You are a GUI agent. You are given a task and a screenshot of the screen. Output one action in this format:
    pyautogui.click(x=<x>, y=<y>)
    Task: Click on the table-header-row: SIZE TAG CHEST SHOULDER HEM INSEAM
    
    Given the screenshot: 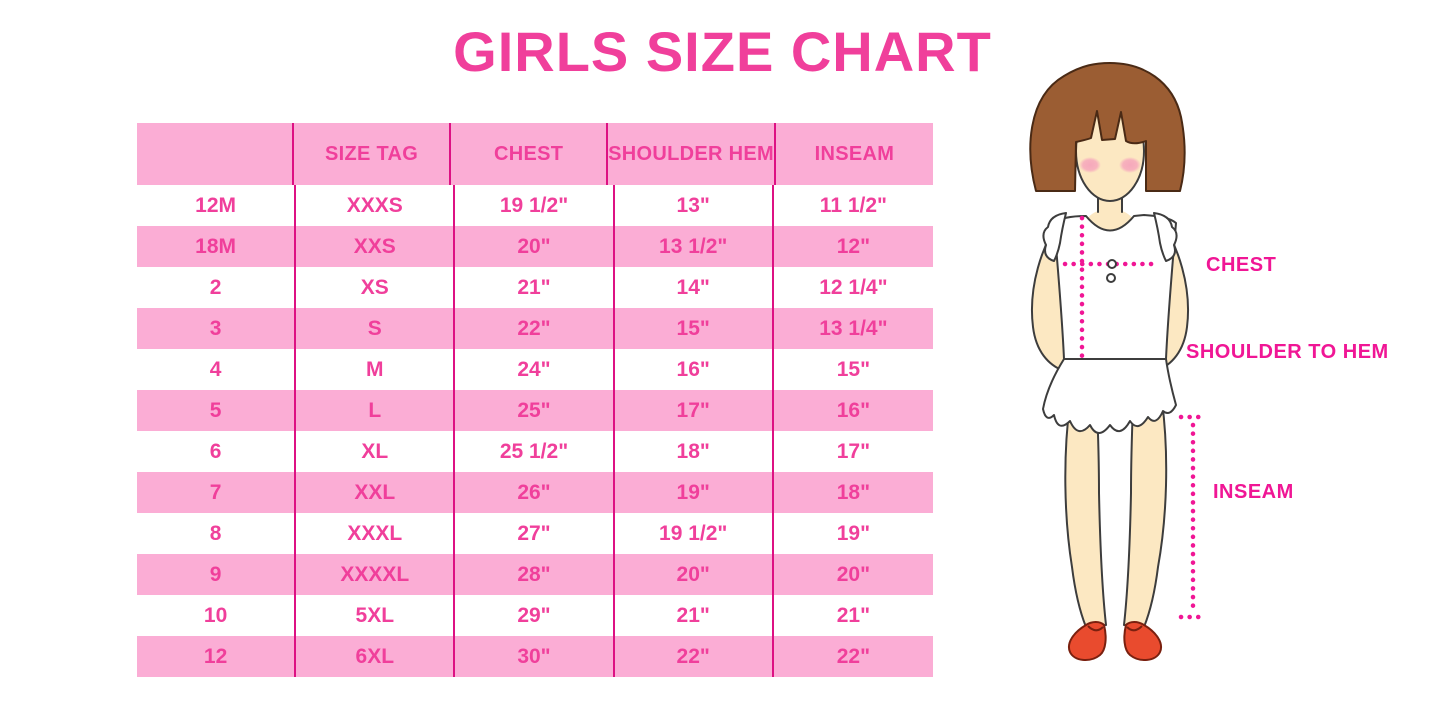 What is the action you would take?
    pyautogui.click(x=535, y=154)
    